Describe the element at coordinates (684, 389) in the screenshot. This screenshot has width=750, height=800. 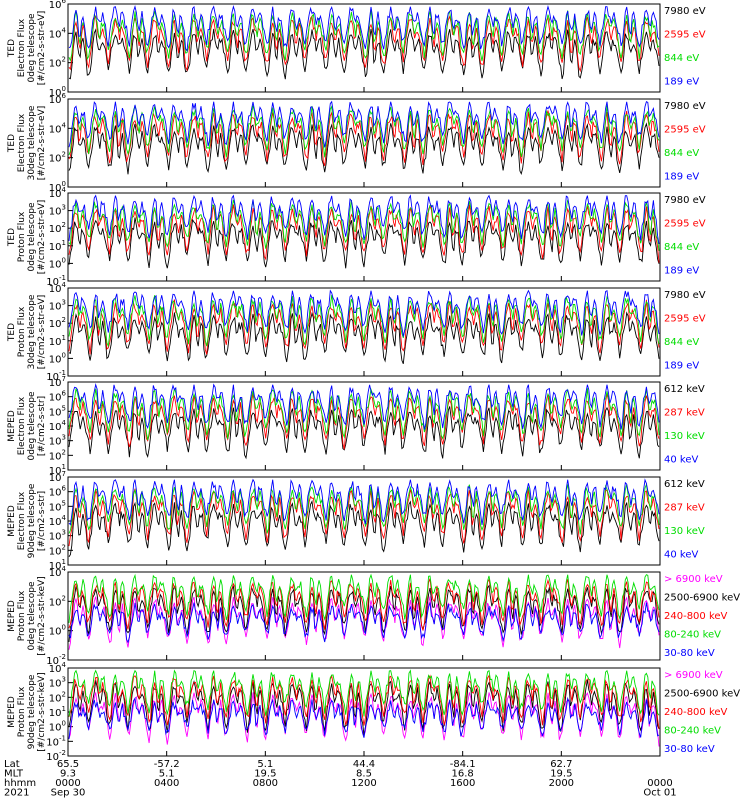
I see `legend-entry: 612 keV` at that location.